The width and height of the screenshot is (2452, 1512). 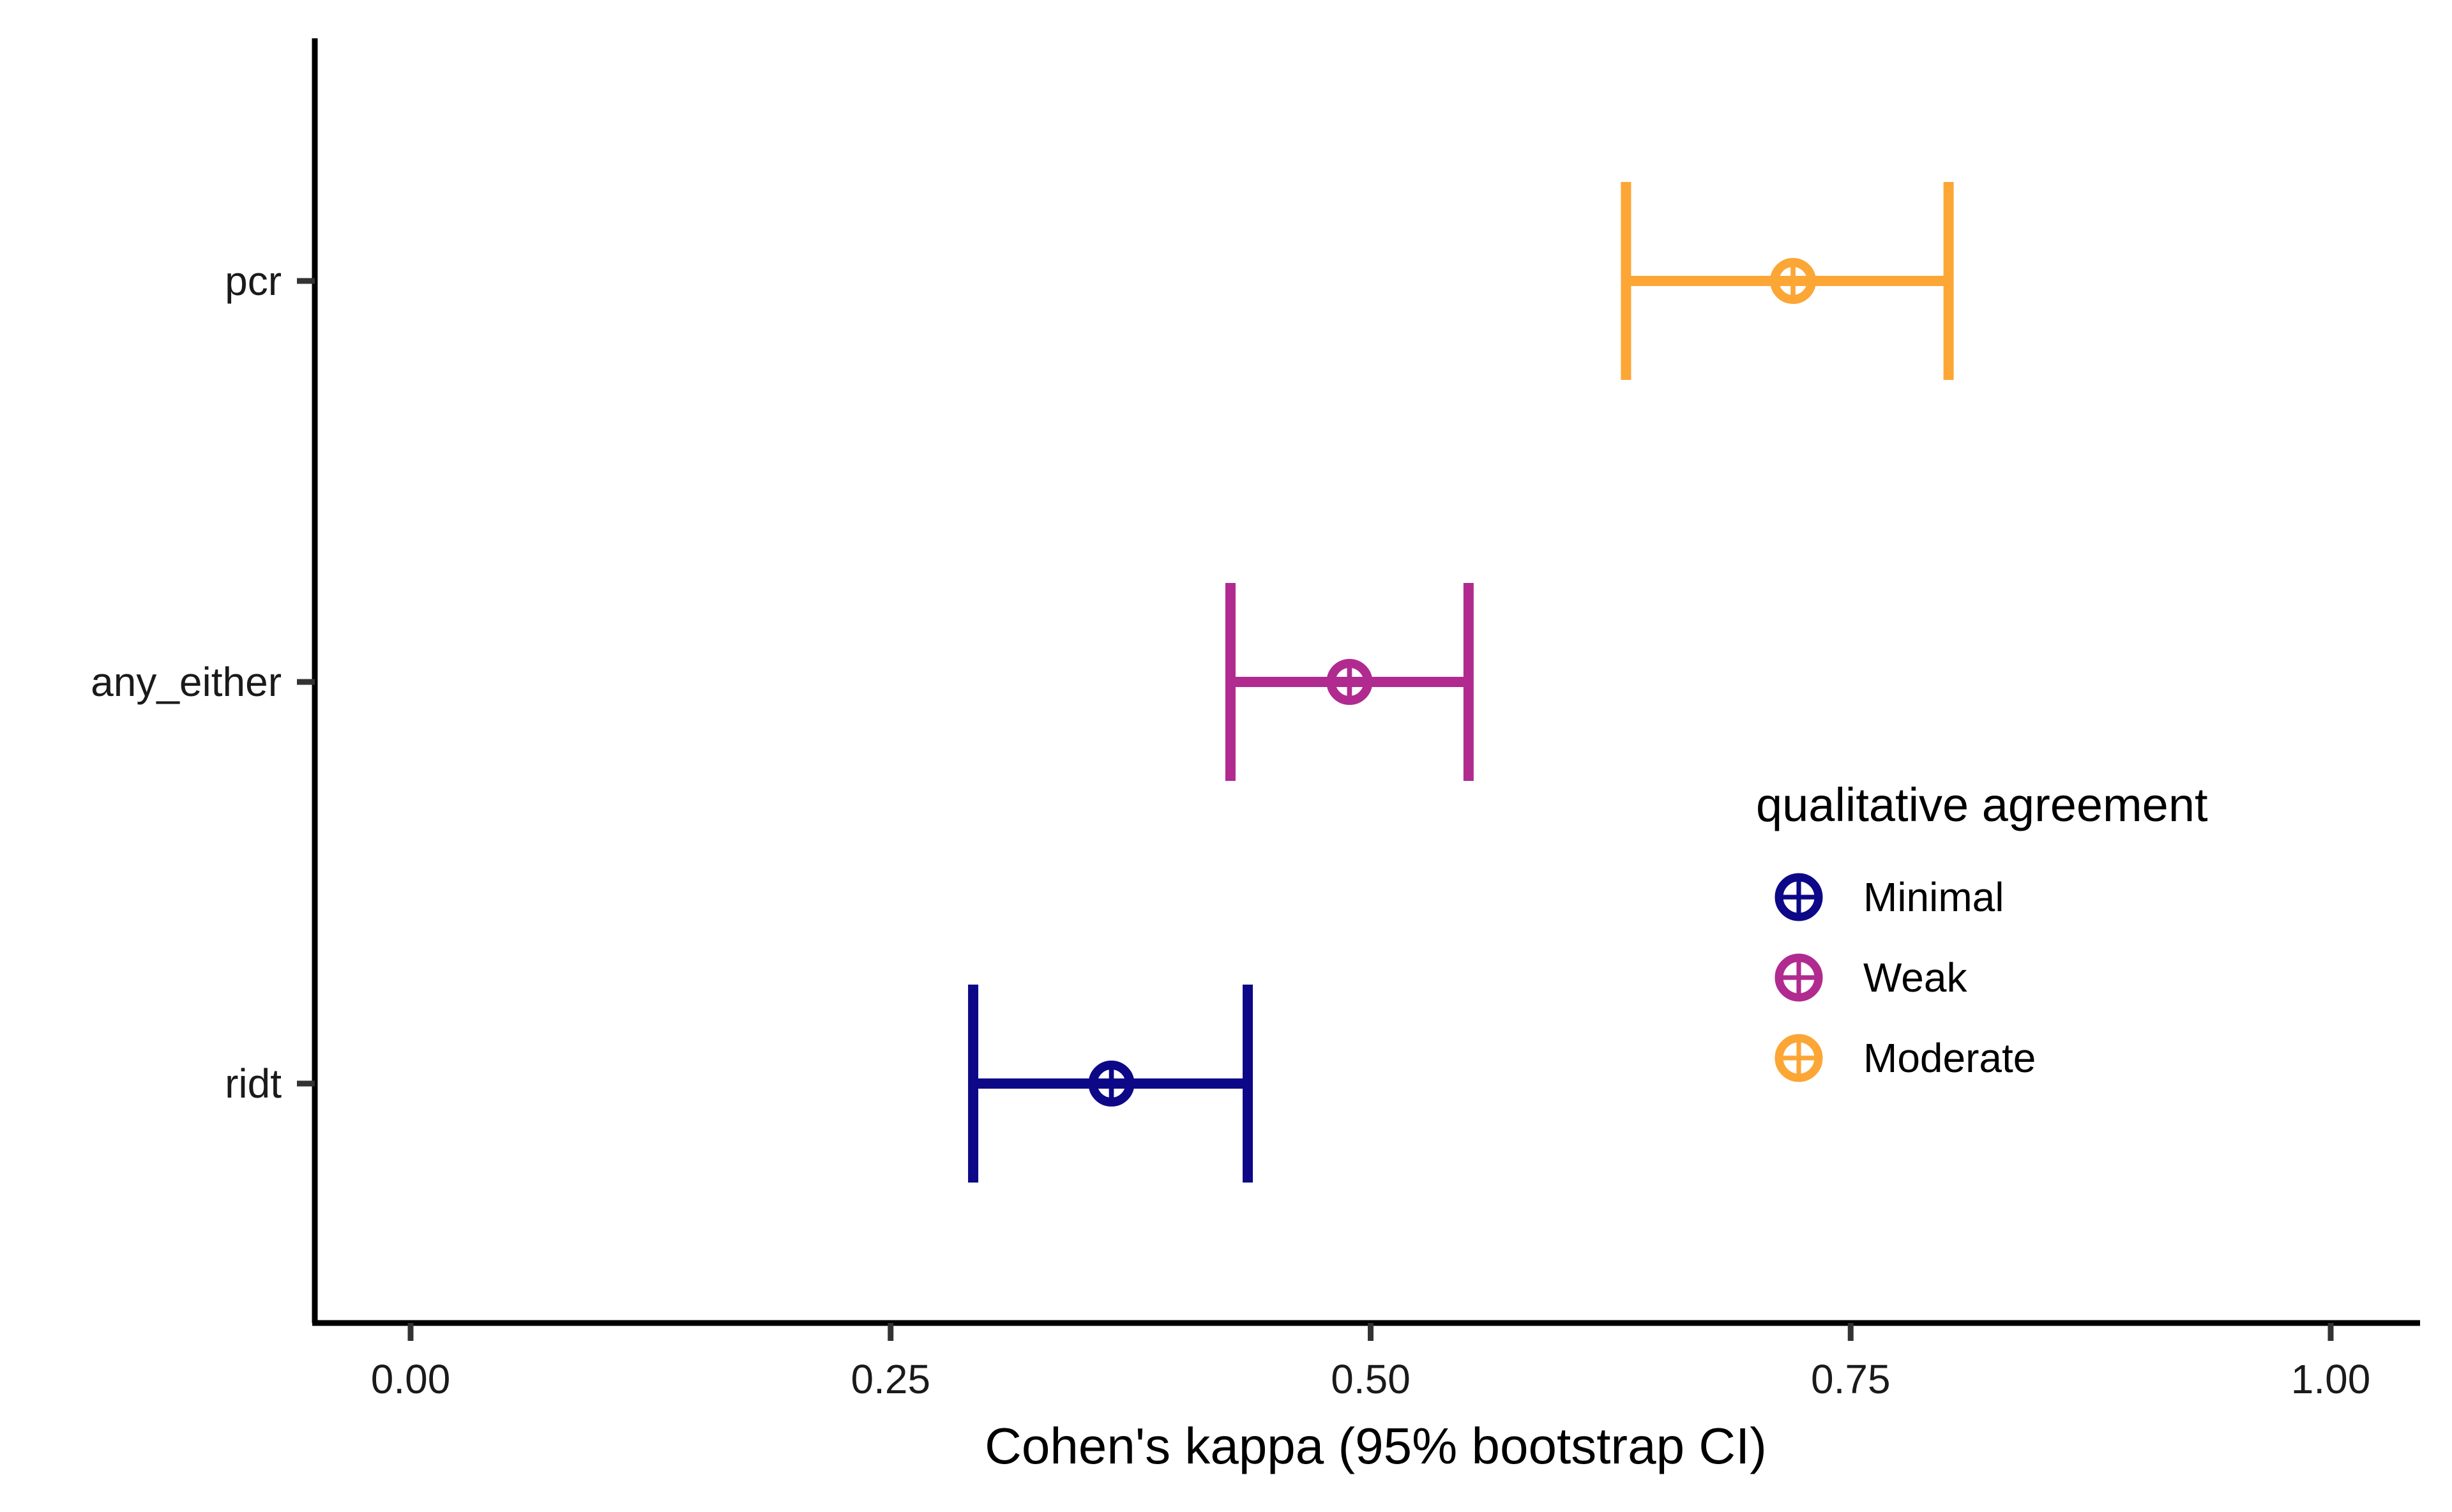 What do you see at coordinates (1934, 897) in the screenshot?
I see `legend-label-minimal: Minimal` at bounding box center [1934, 897].